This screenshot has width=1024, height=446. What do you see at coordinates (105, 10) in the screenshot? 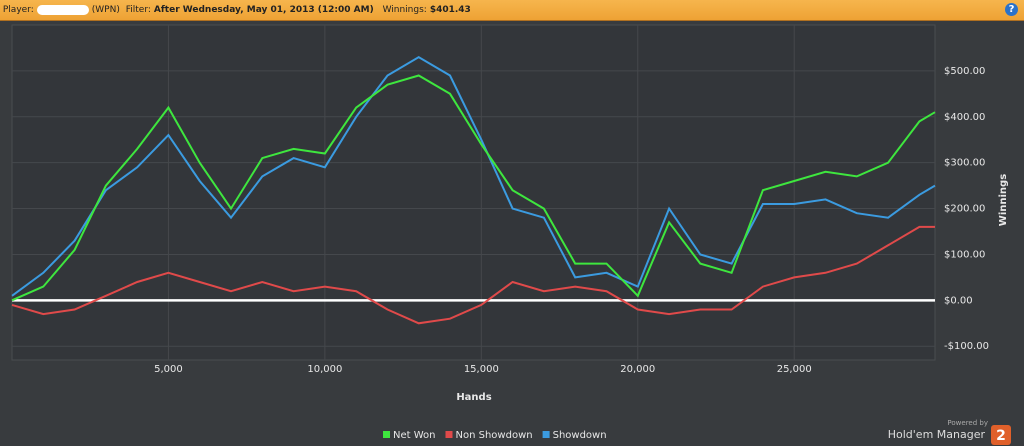
I see `network: (WPN)` at bounding box center [105, 10].